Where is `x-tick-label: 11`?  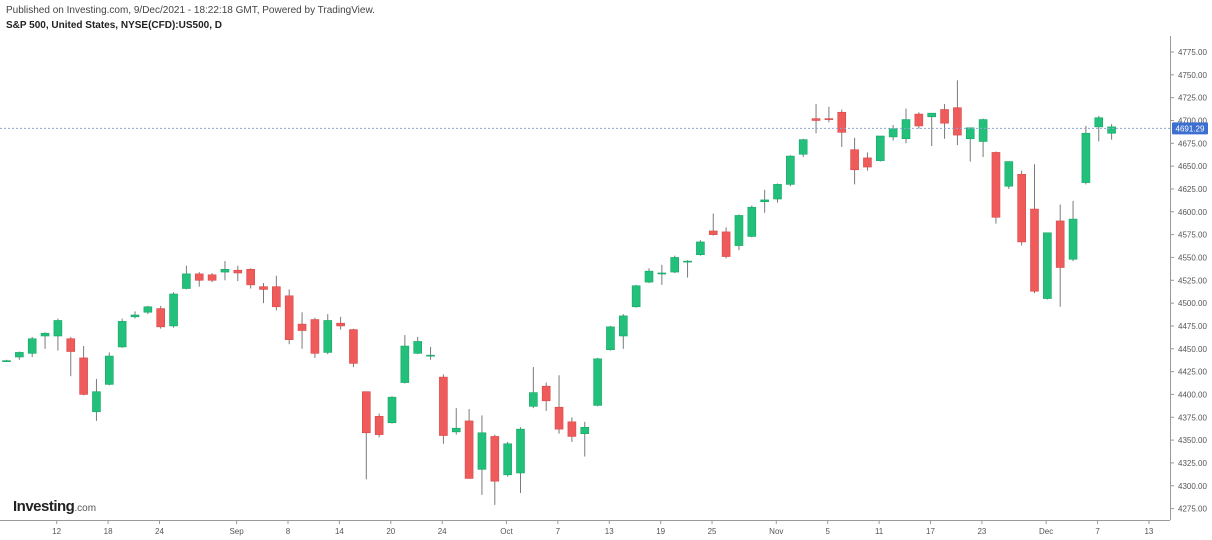
x-tick-label: 11 is located at coordinates (879, 531).